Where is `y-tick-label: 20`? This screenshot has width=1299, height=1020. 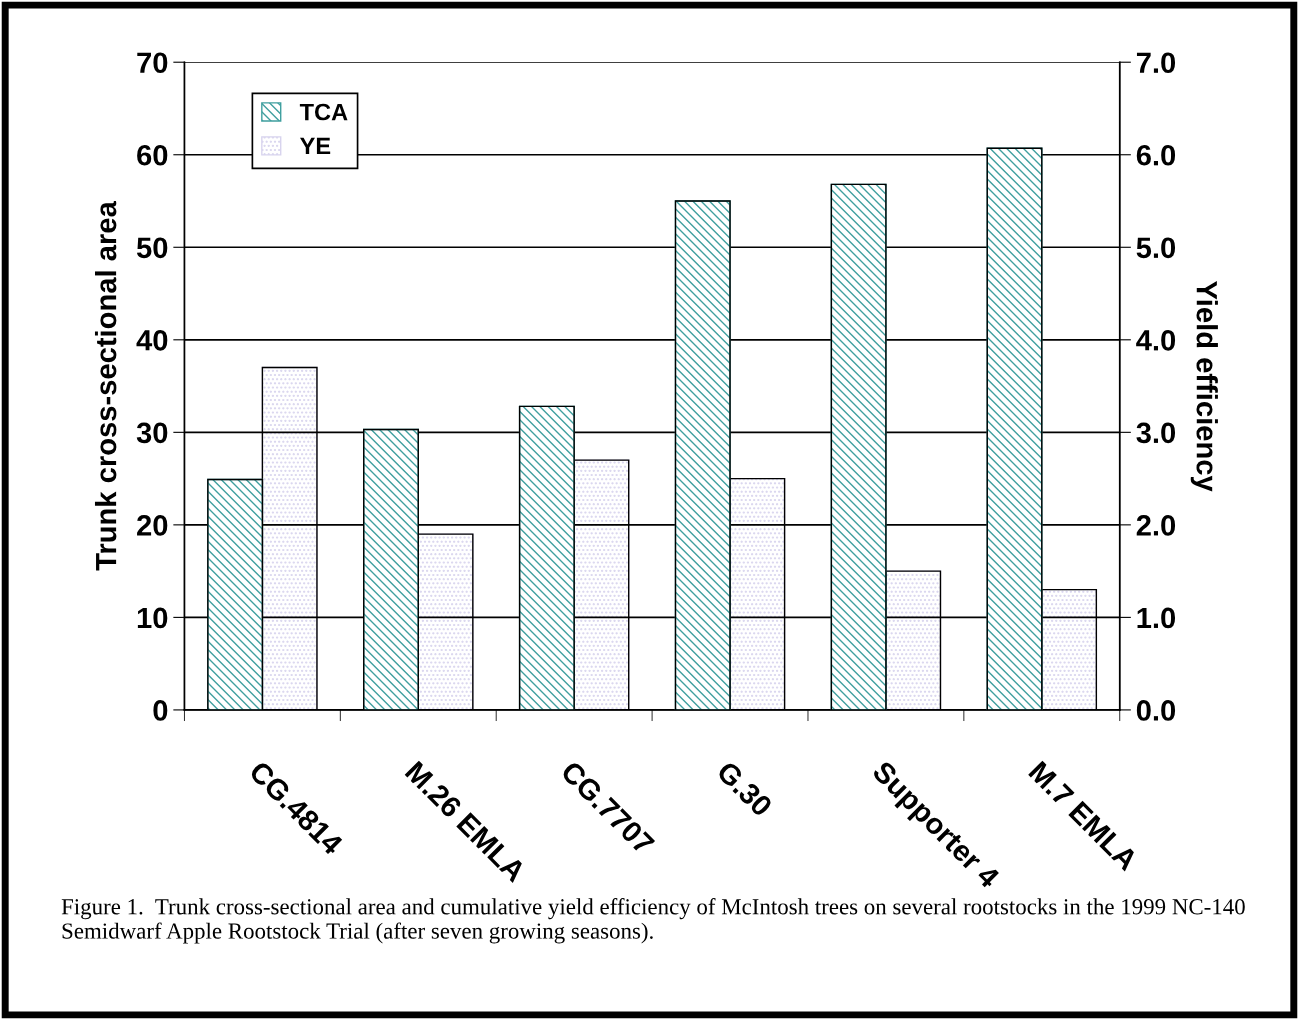 y-tick-label: 20 is located at coordinates (152, 525).